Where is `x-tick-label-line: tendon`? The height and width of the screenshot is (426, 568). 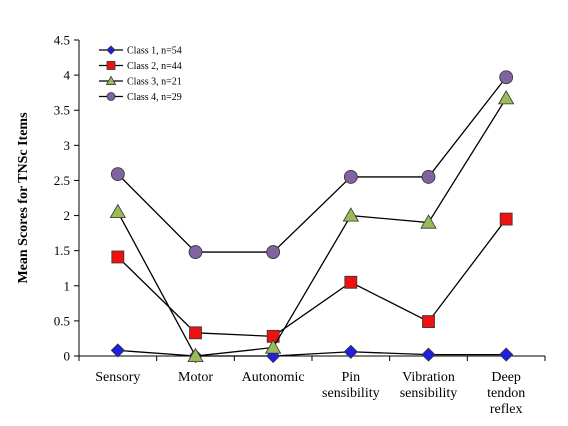
x-tick-label-line: tendon is located at coordinates (506, 393).